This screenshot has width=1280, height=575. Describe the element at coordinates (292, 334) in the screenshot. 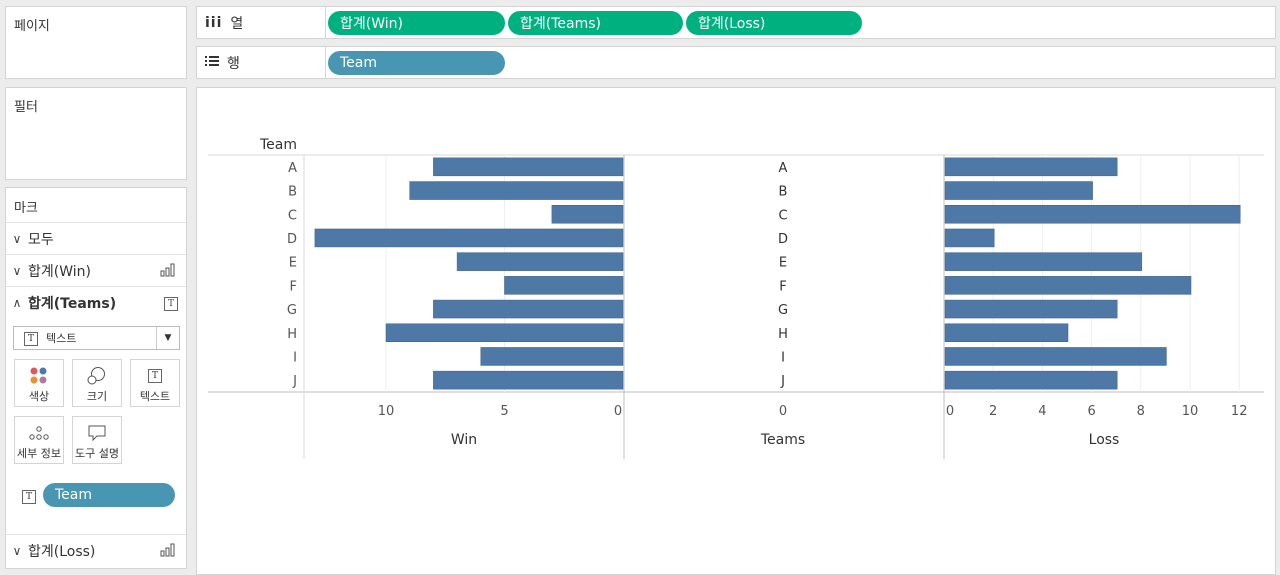

I see `category-label: H` at that location.